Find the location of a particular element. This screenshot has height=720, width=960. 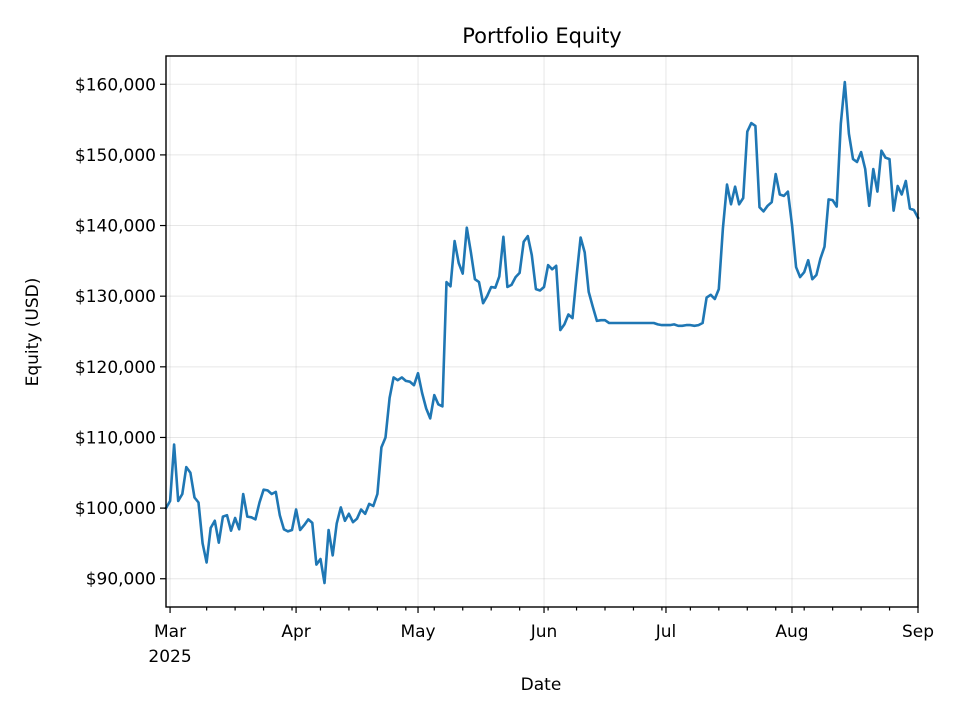

y-tick-label: $110,000 is located at coordinates (115, 438).